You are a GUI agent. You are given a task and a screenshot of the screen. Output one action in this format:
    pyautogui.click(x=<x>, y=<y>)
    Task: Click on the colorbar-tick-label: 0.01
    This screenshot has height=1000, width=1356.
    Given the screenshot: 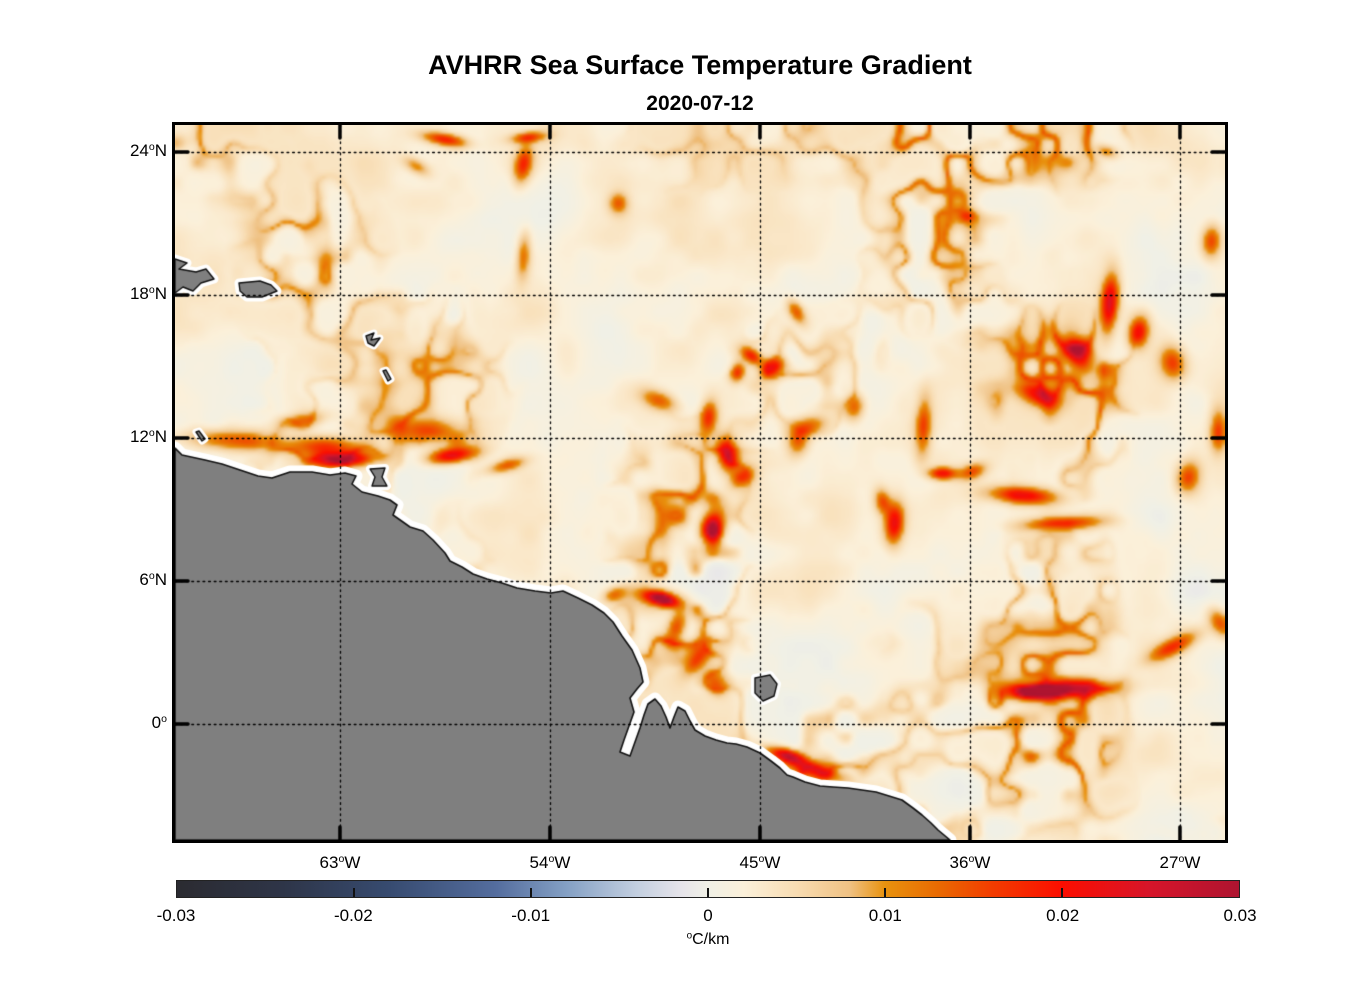 What is the action you would take?
    pyautogui.click(x=885, y=915)
    